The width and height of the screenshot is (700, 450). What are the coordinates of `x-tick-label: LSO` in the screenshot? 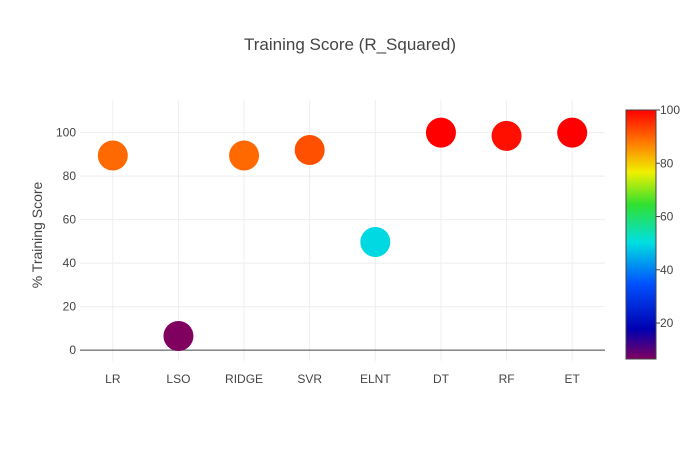 It's located at (178, 379).